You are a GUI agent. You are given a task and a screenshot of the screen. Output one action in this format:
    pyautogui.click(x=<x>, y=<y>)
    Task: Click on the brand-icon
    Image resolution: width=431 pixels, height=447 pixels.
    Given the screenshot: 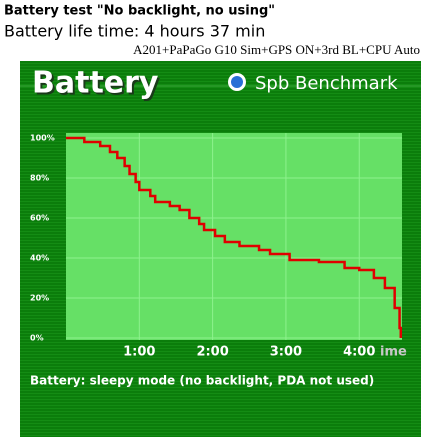 What is the action you would take?
    pyautogui.click(x=237, y=82)
    